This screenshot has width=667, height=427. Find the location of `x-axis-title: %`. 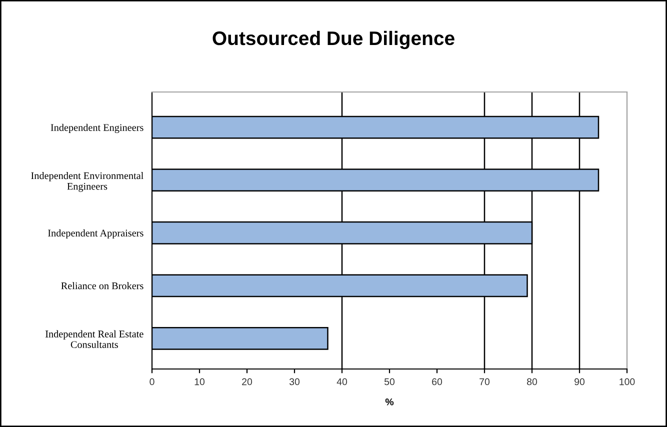

x-axis-title: % is located at coordinates (389, 402).